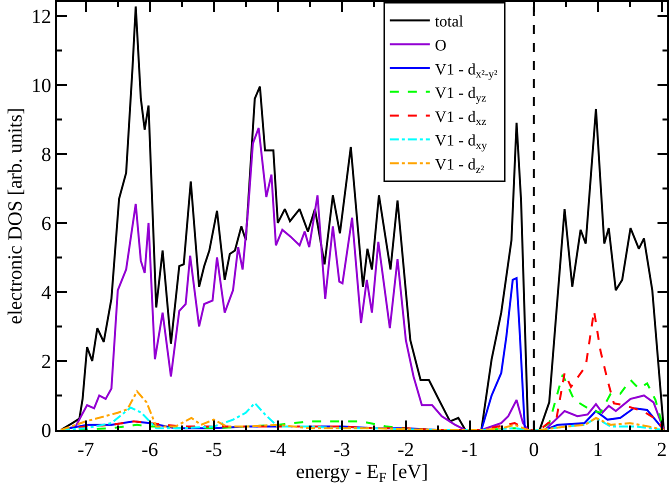 The height and width of the screenshot is (487, 671). Describe the element at coordinates (41, 85) in the screenshot. I see `y-tick-label: 10` at that location.